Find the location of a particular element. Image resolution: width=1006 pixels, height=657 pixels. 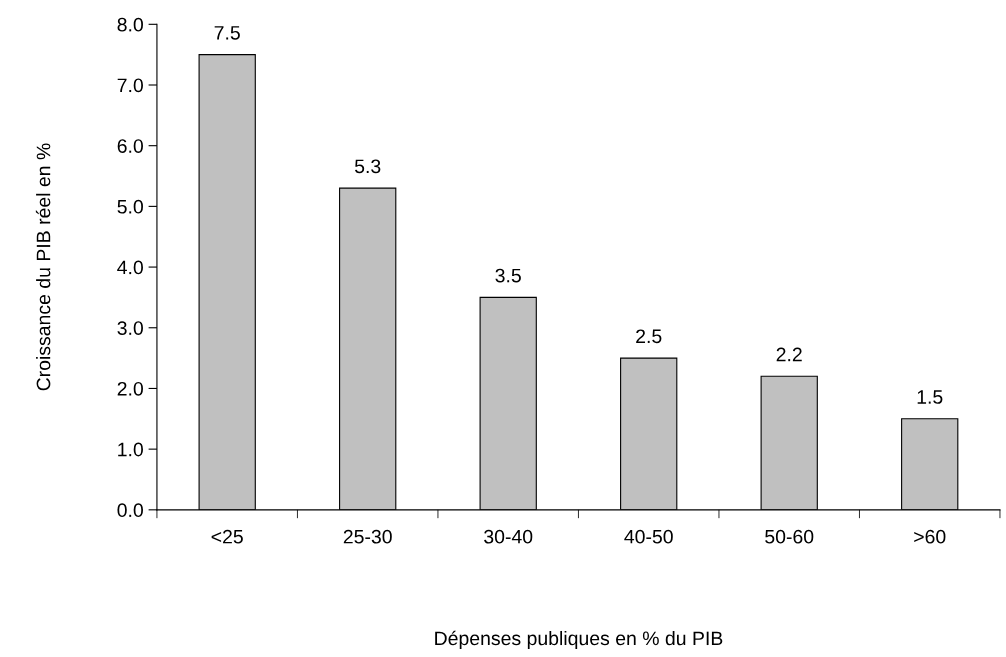

x-tick-label: 25-30 is located at coordinates (367, 536).